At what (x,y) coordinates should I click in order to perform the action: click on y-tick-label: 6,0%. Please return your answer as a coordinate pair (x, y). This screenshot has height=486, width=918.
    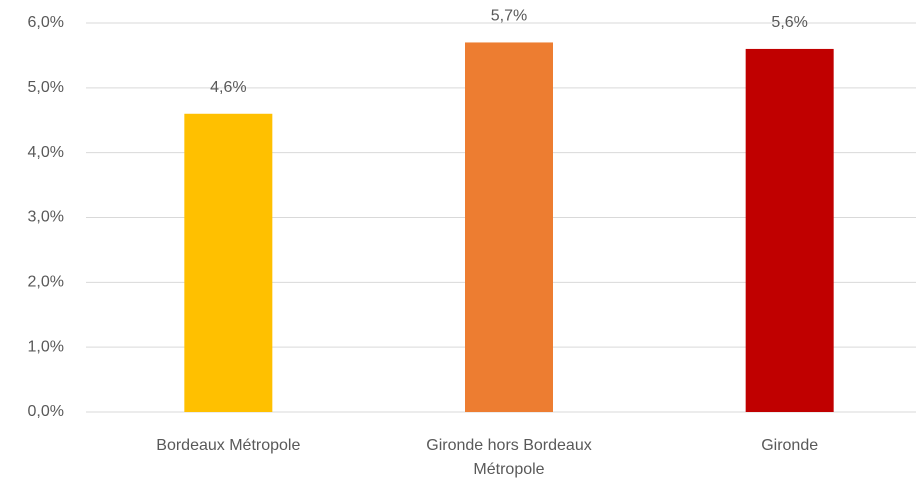
    Looking at the image, I should click on (46, 22).